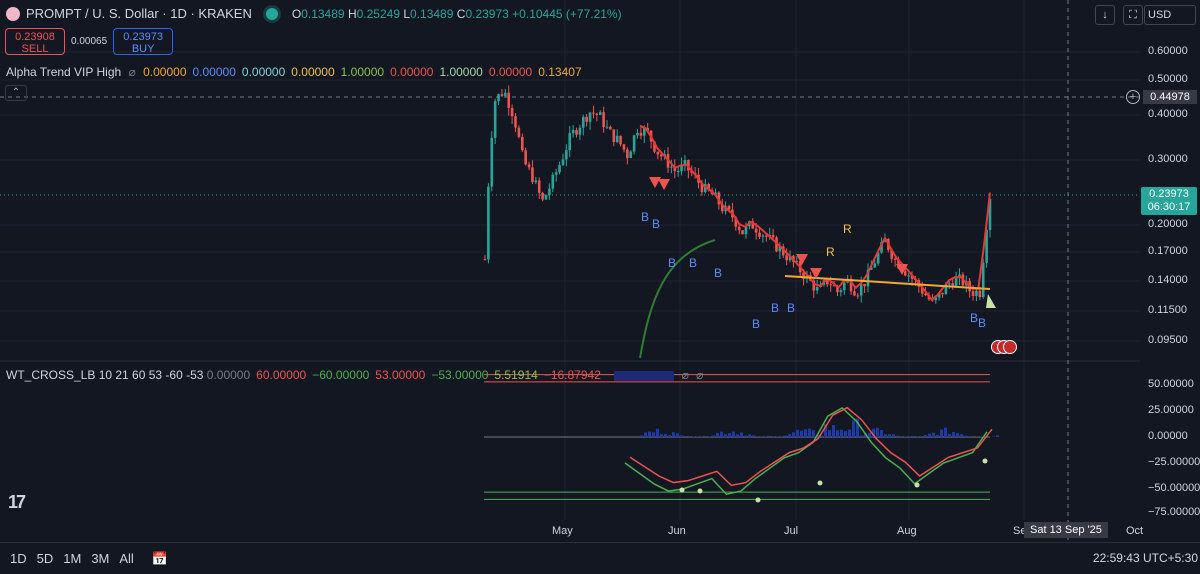 This screenshot has width=1200, height=574. Describe the element at coordinates (700, 491) in the screenshot. I see `cross-dot` at that location.